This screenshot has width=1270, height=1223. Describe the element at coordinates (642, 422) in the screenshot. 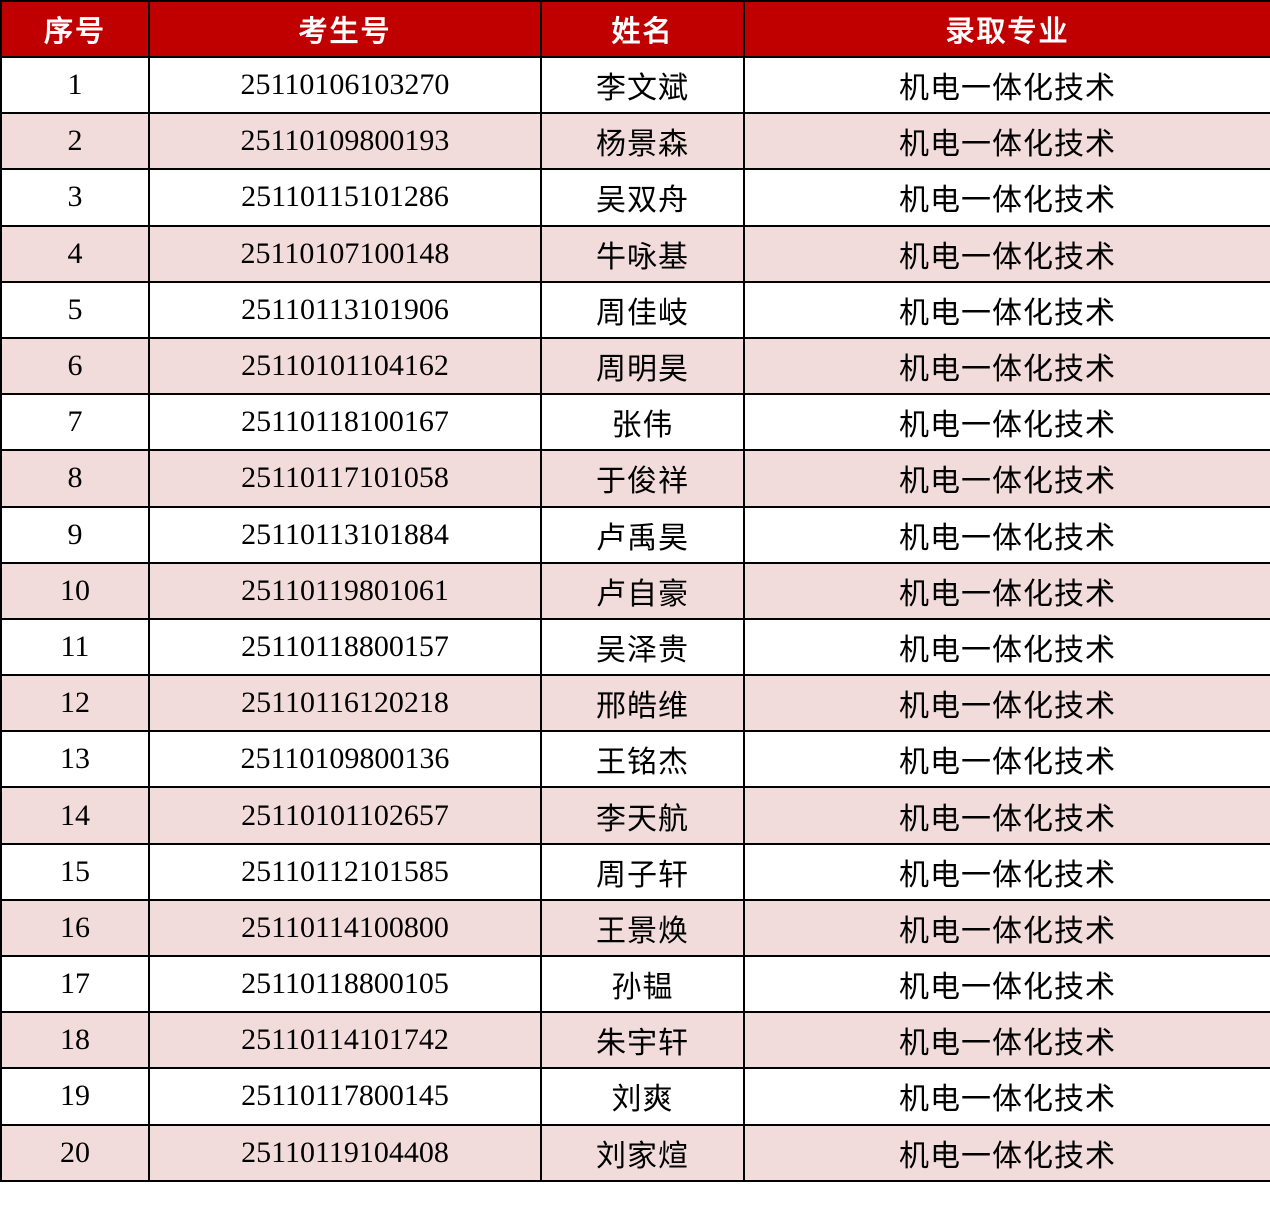

I see `cell-name: 张伟` at that location.